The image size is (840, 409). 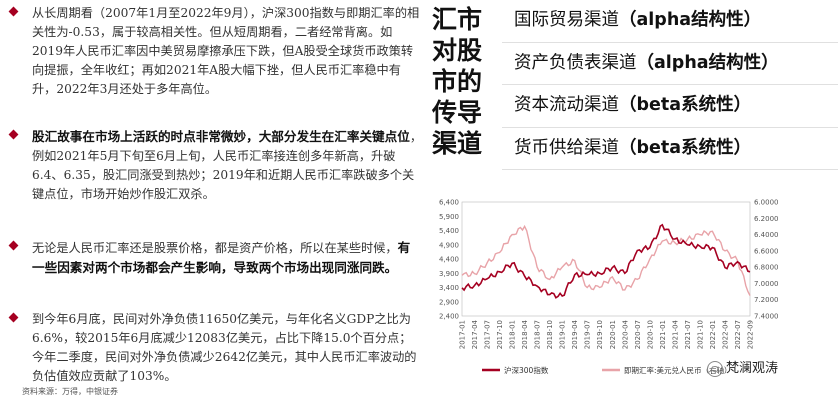 I want to click on title-line: 对股, so click(x=457, y=50).